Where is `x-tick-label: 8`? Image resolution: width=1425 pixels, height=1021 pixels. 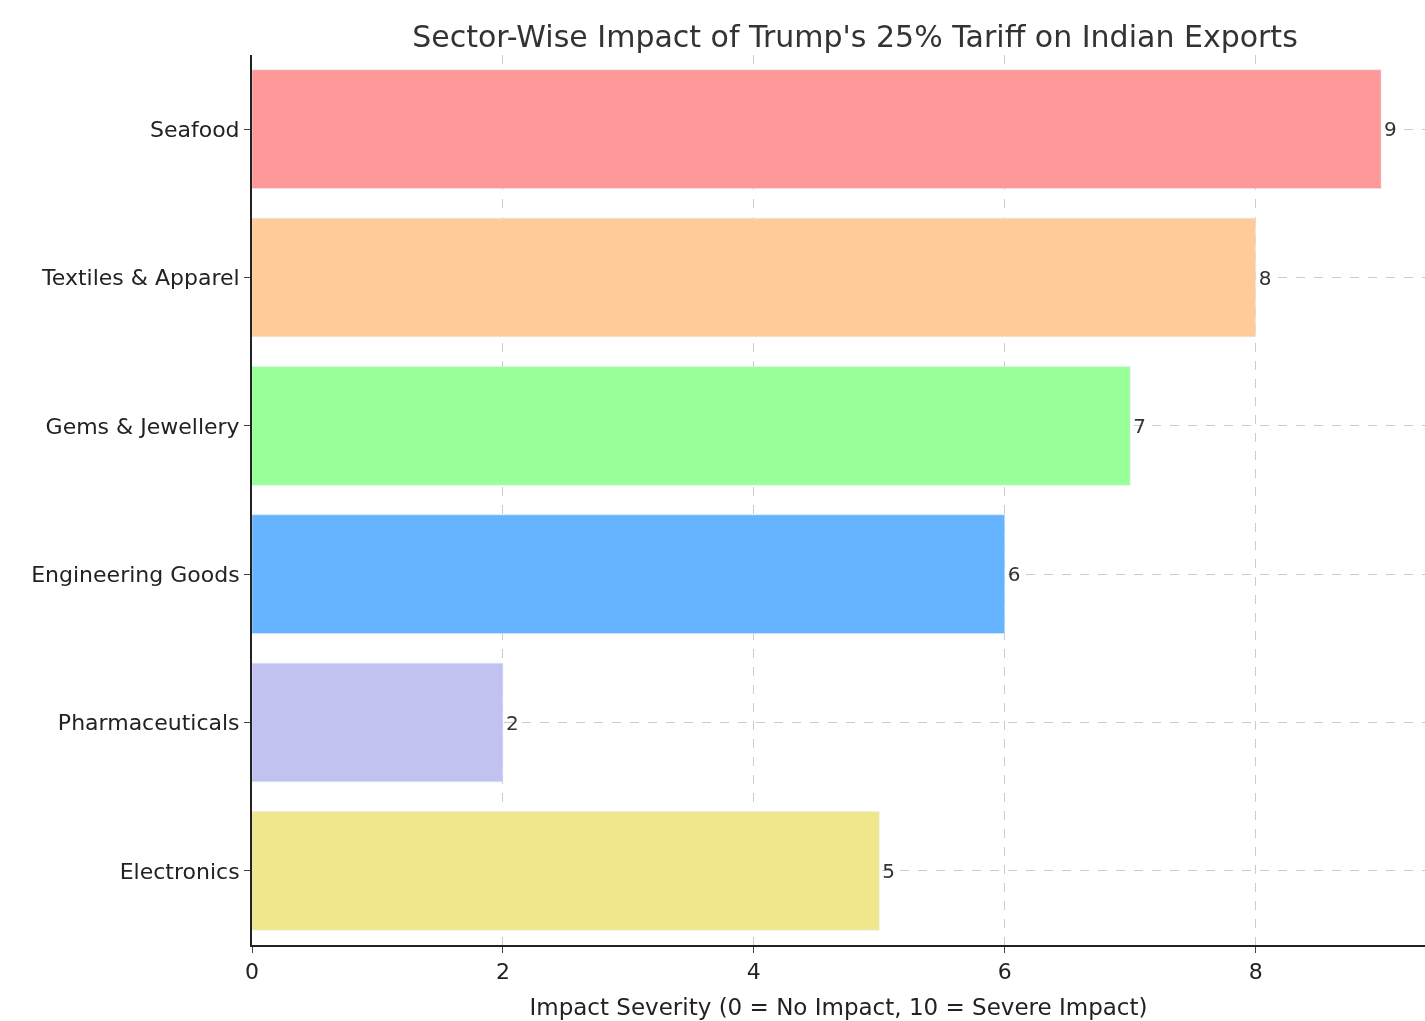
x-tick-label: 8 is located at coordinates (1255, 972).